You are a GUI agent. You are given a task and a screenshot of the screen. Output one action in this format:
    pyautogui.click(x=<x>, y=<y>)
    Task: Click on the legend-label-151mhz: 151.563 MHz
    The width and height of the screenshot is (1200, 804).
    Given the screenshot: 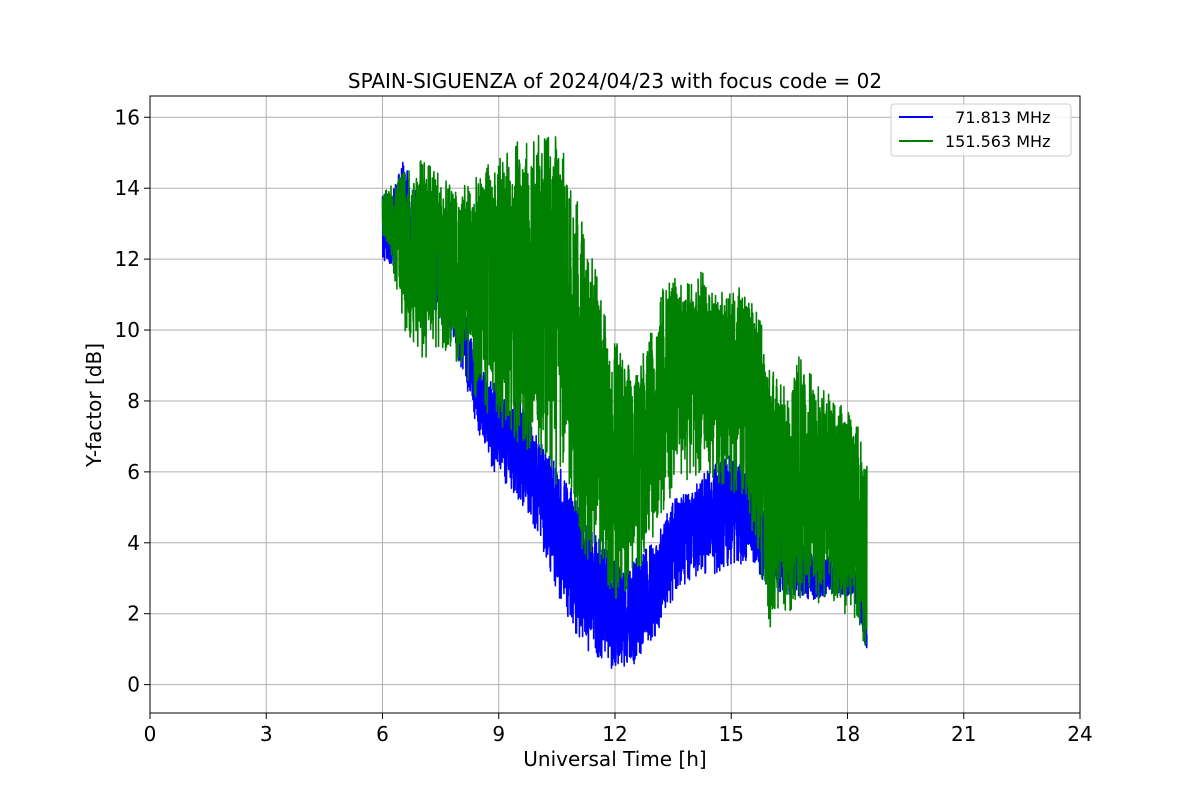 What is the action you would take?
    pyautogui.click(x=997, y=141)
    